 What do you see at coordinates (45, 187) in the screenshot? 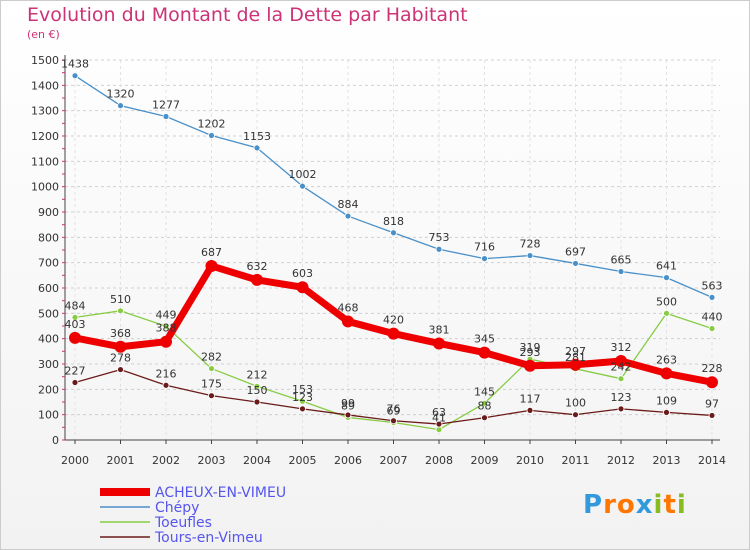
I see `y-tick-label: 1000` at bounding box center [45, 187].